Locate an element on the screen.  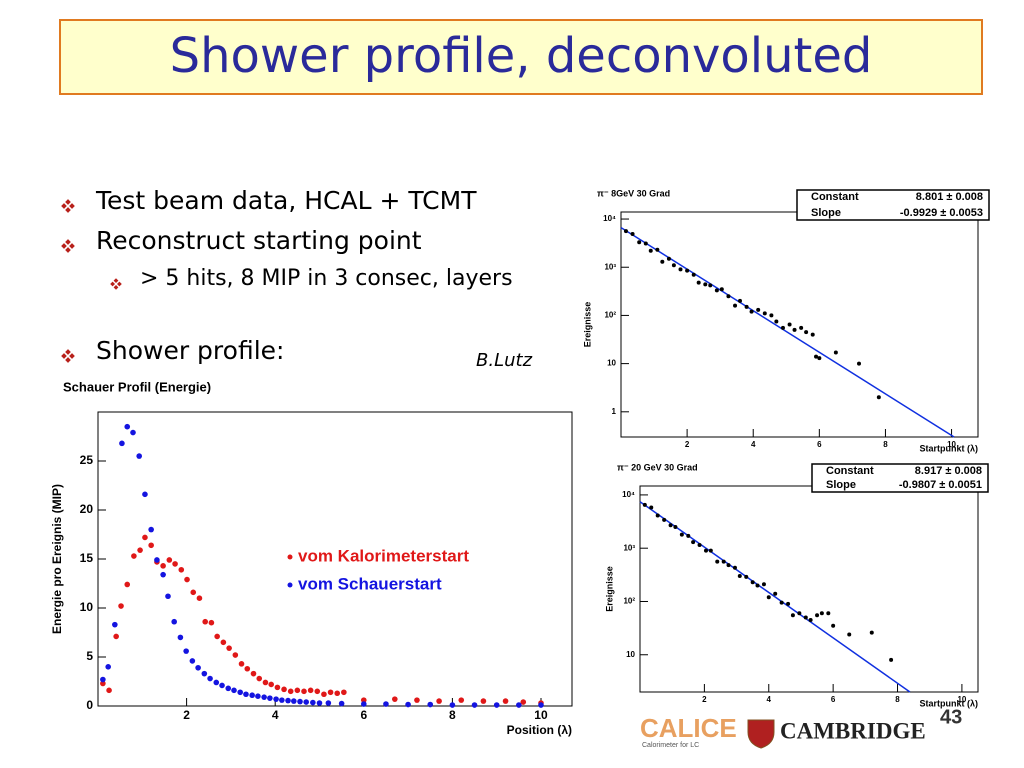
chart-title: Schauer Profil (Energie) is located at coordinates (137, 386).